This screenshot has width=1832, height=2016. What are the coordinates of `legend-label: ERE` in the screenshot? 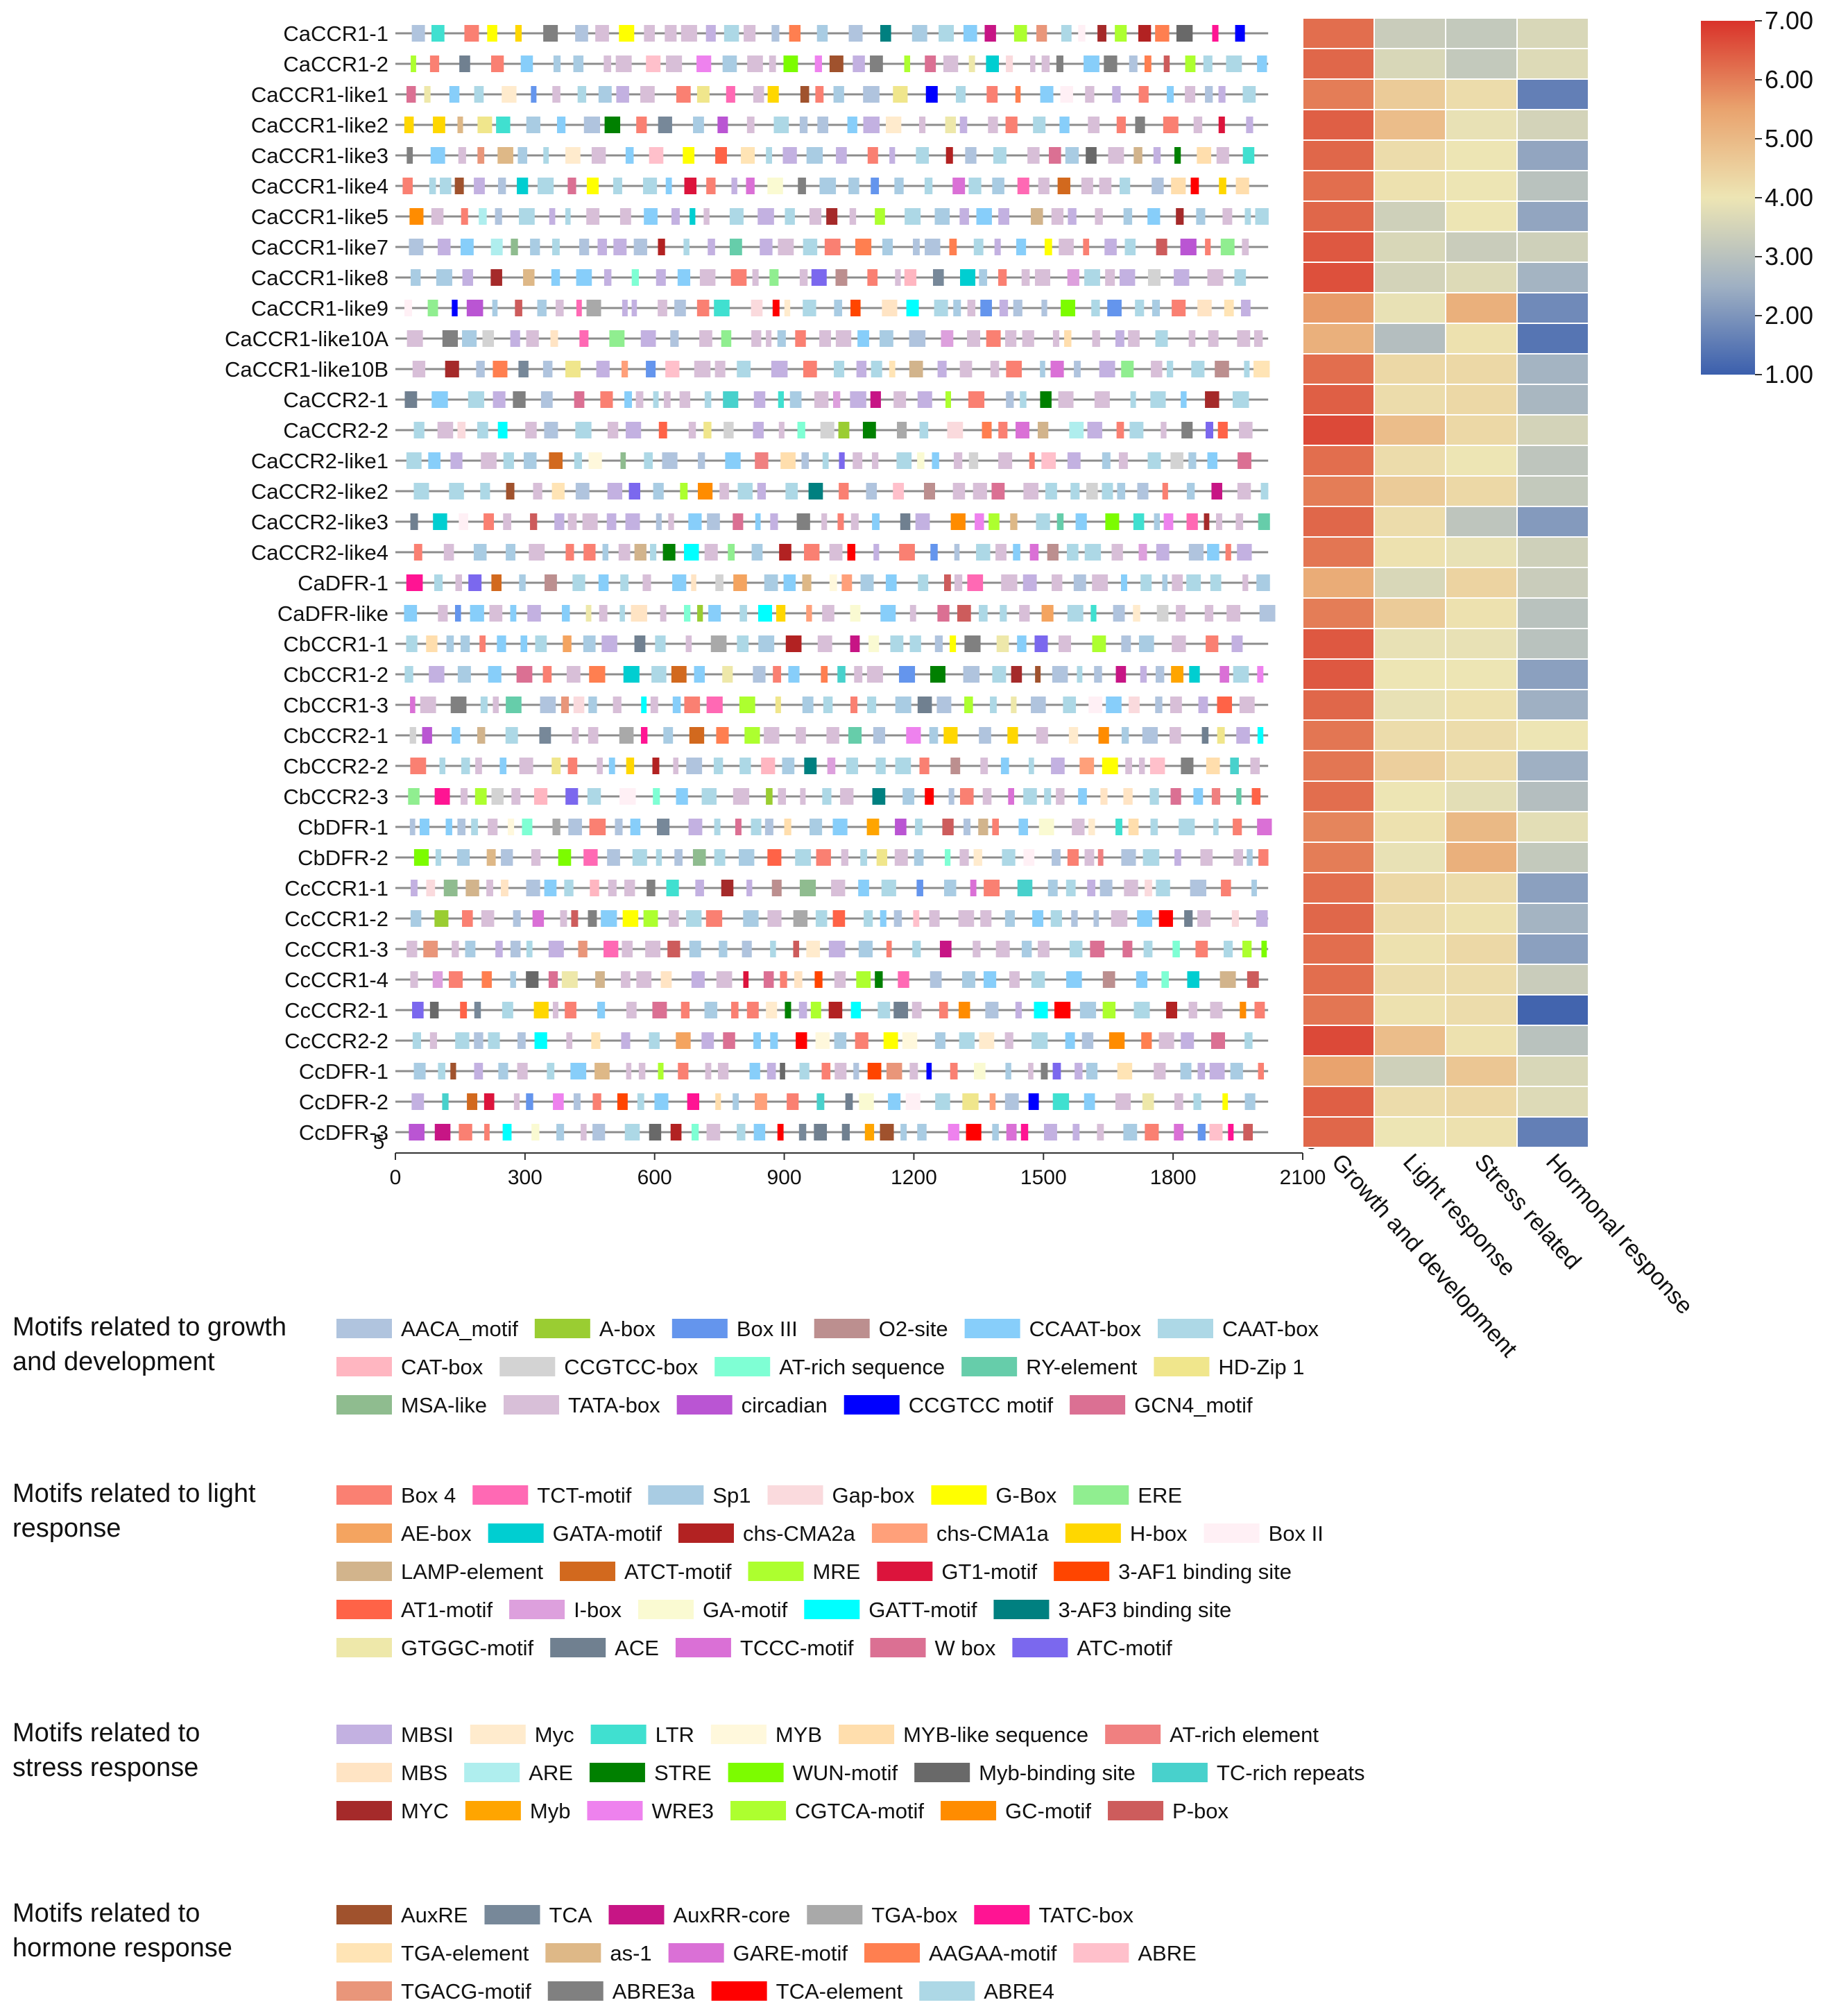 It's located at (1160, 1495).